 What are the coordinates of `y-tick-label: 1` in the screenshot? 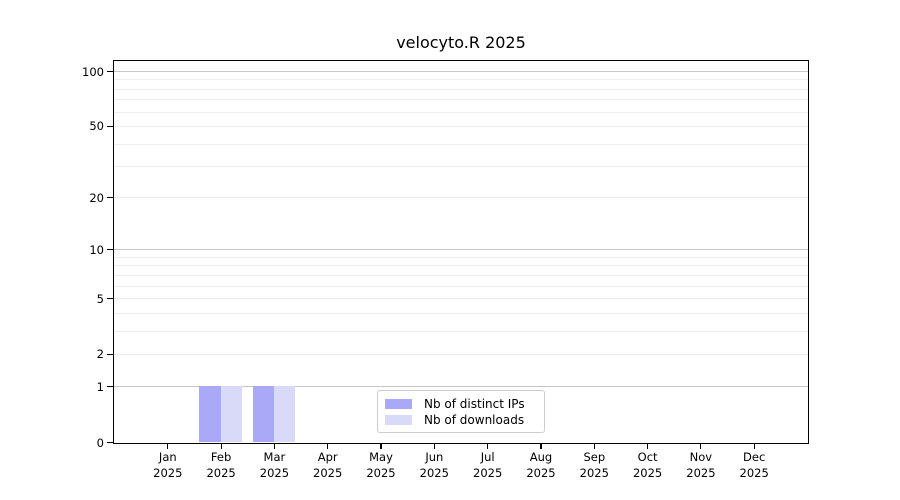 It's located at (100, 386).